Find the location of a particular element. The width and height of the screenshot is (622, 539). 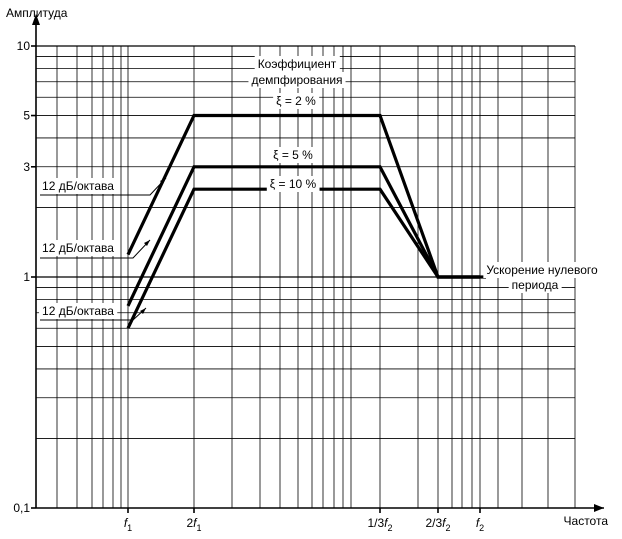

slope-label-2: 12 дБ/октава is located at coordinates (78, 248).